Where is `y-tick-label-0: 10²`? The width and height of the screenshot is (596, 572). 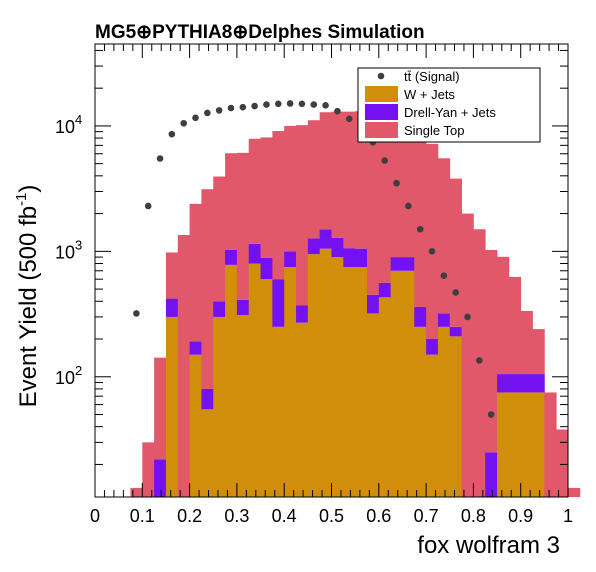 y-tick-label-0: 10² is located at coordinates (68, 375).